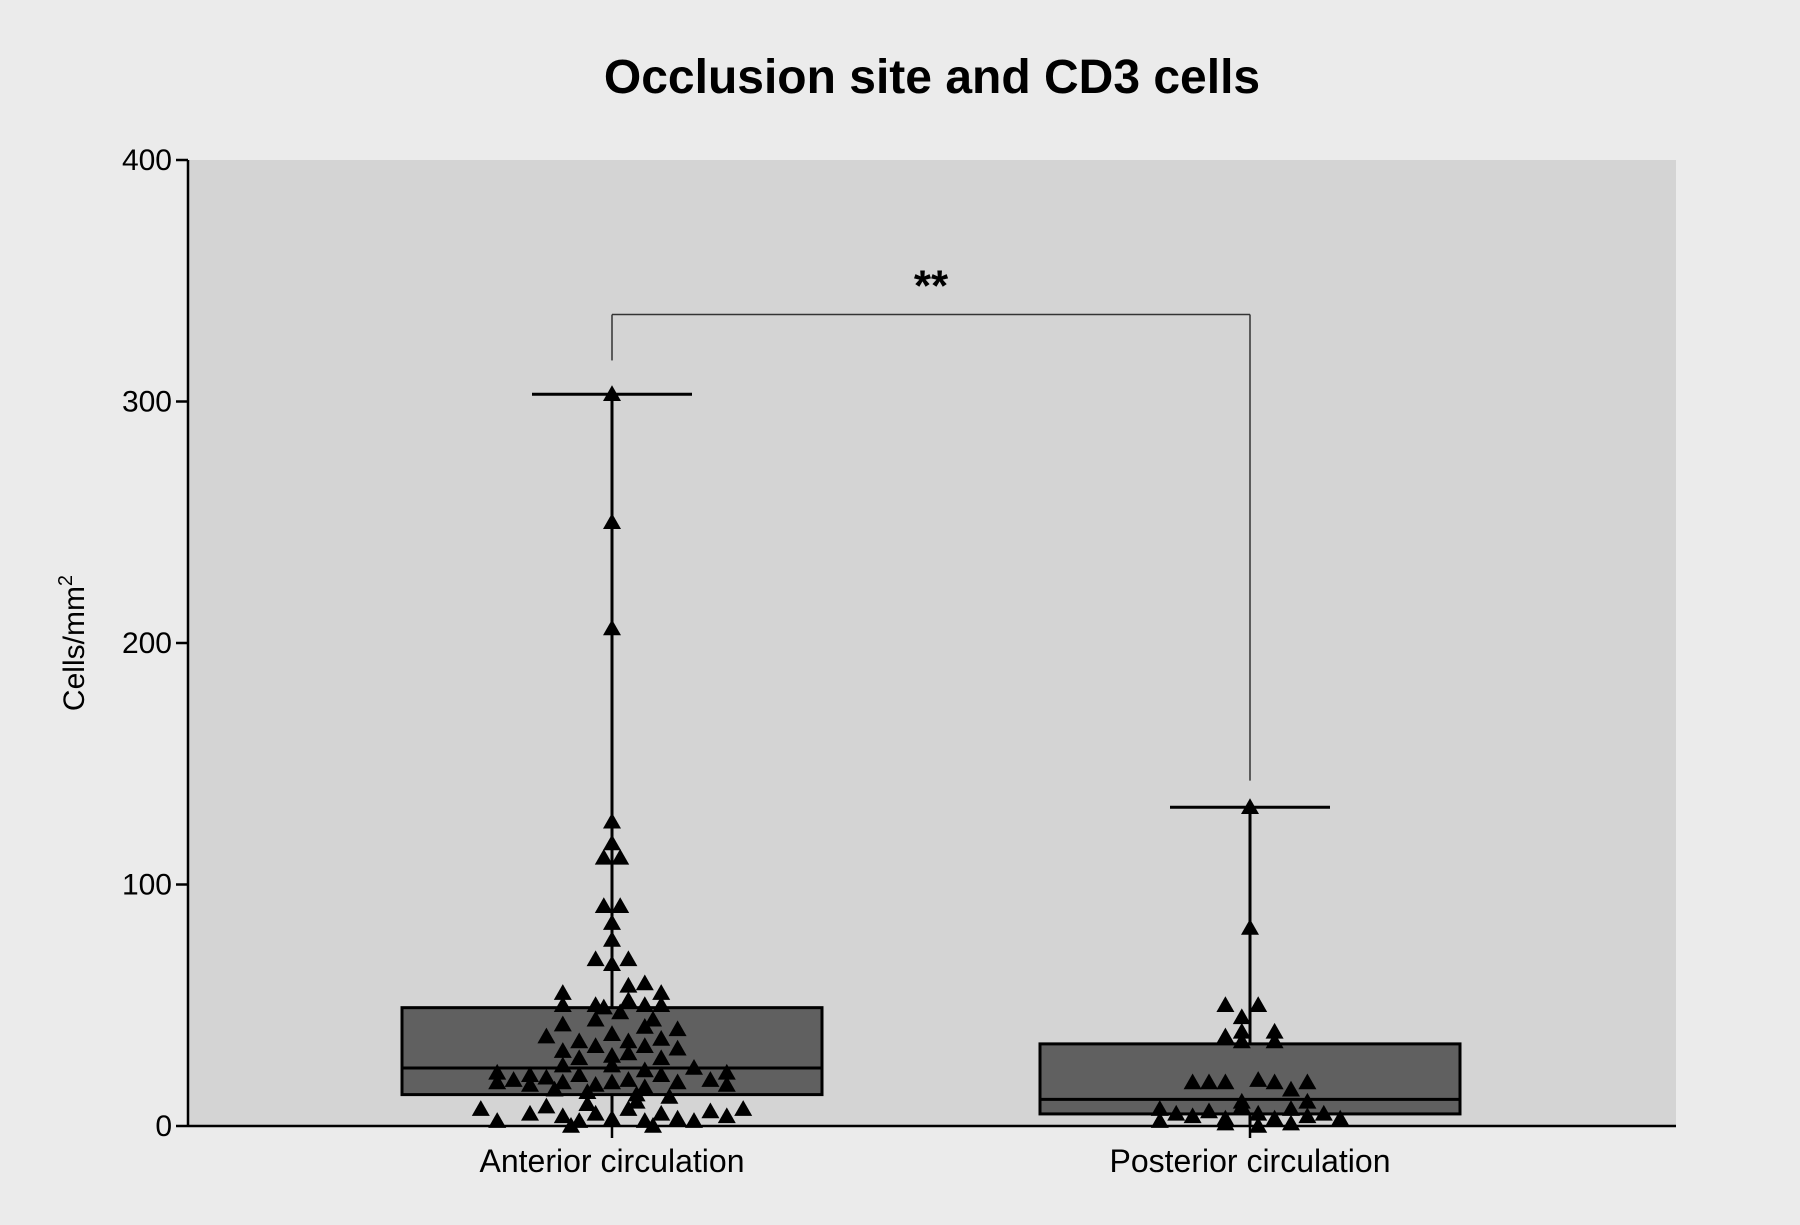  I want to click on chart-title: Occlusion site and CD3 cells, so click(932, 77).